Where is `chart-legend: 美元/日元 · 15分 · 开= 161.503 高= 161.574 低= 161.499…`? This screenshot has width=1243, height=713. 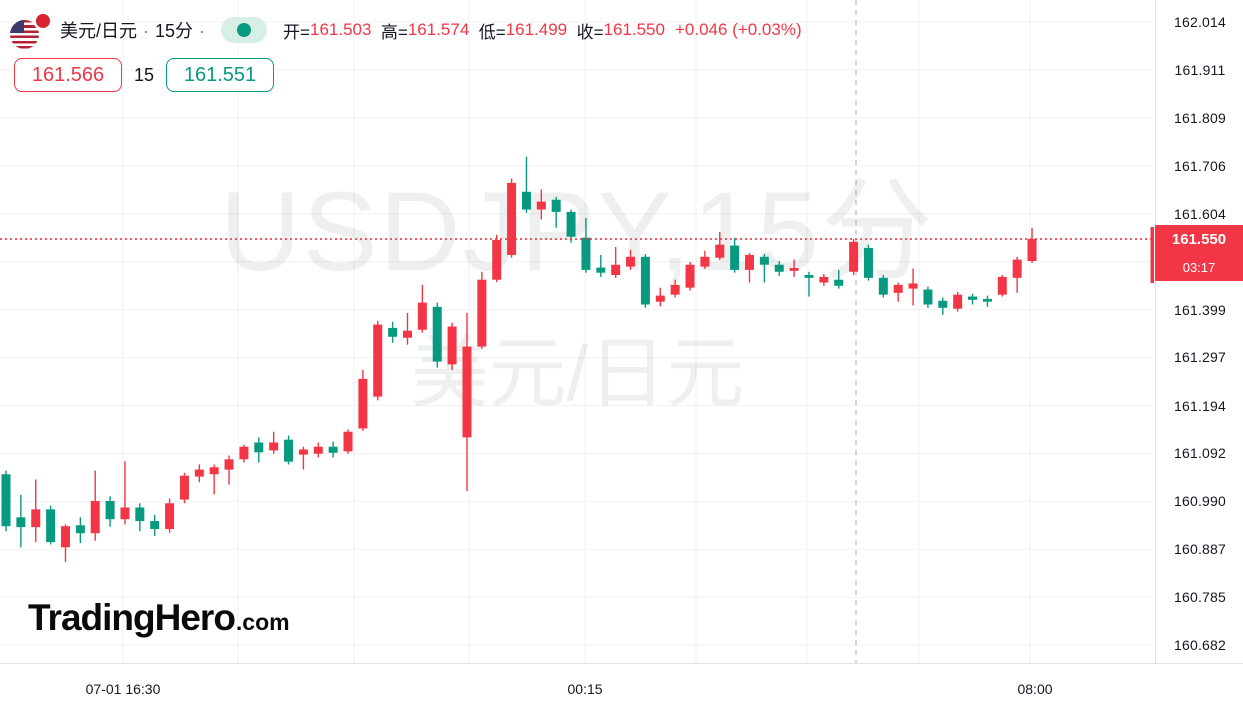
chart-legend: 美元/日元 · 15分 · 开= 161.503 高= 161.574 低= 161.499… is located at coordinates (406, 51).